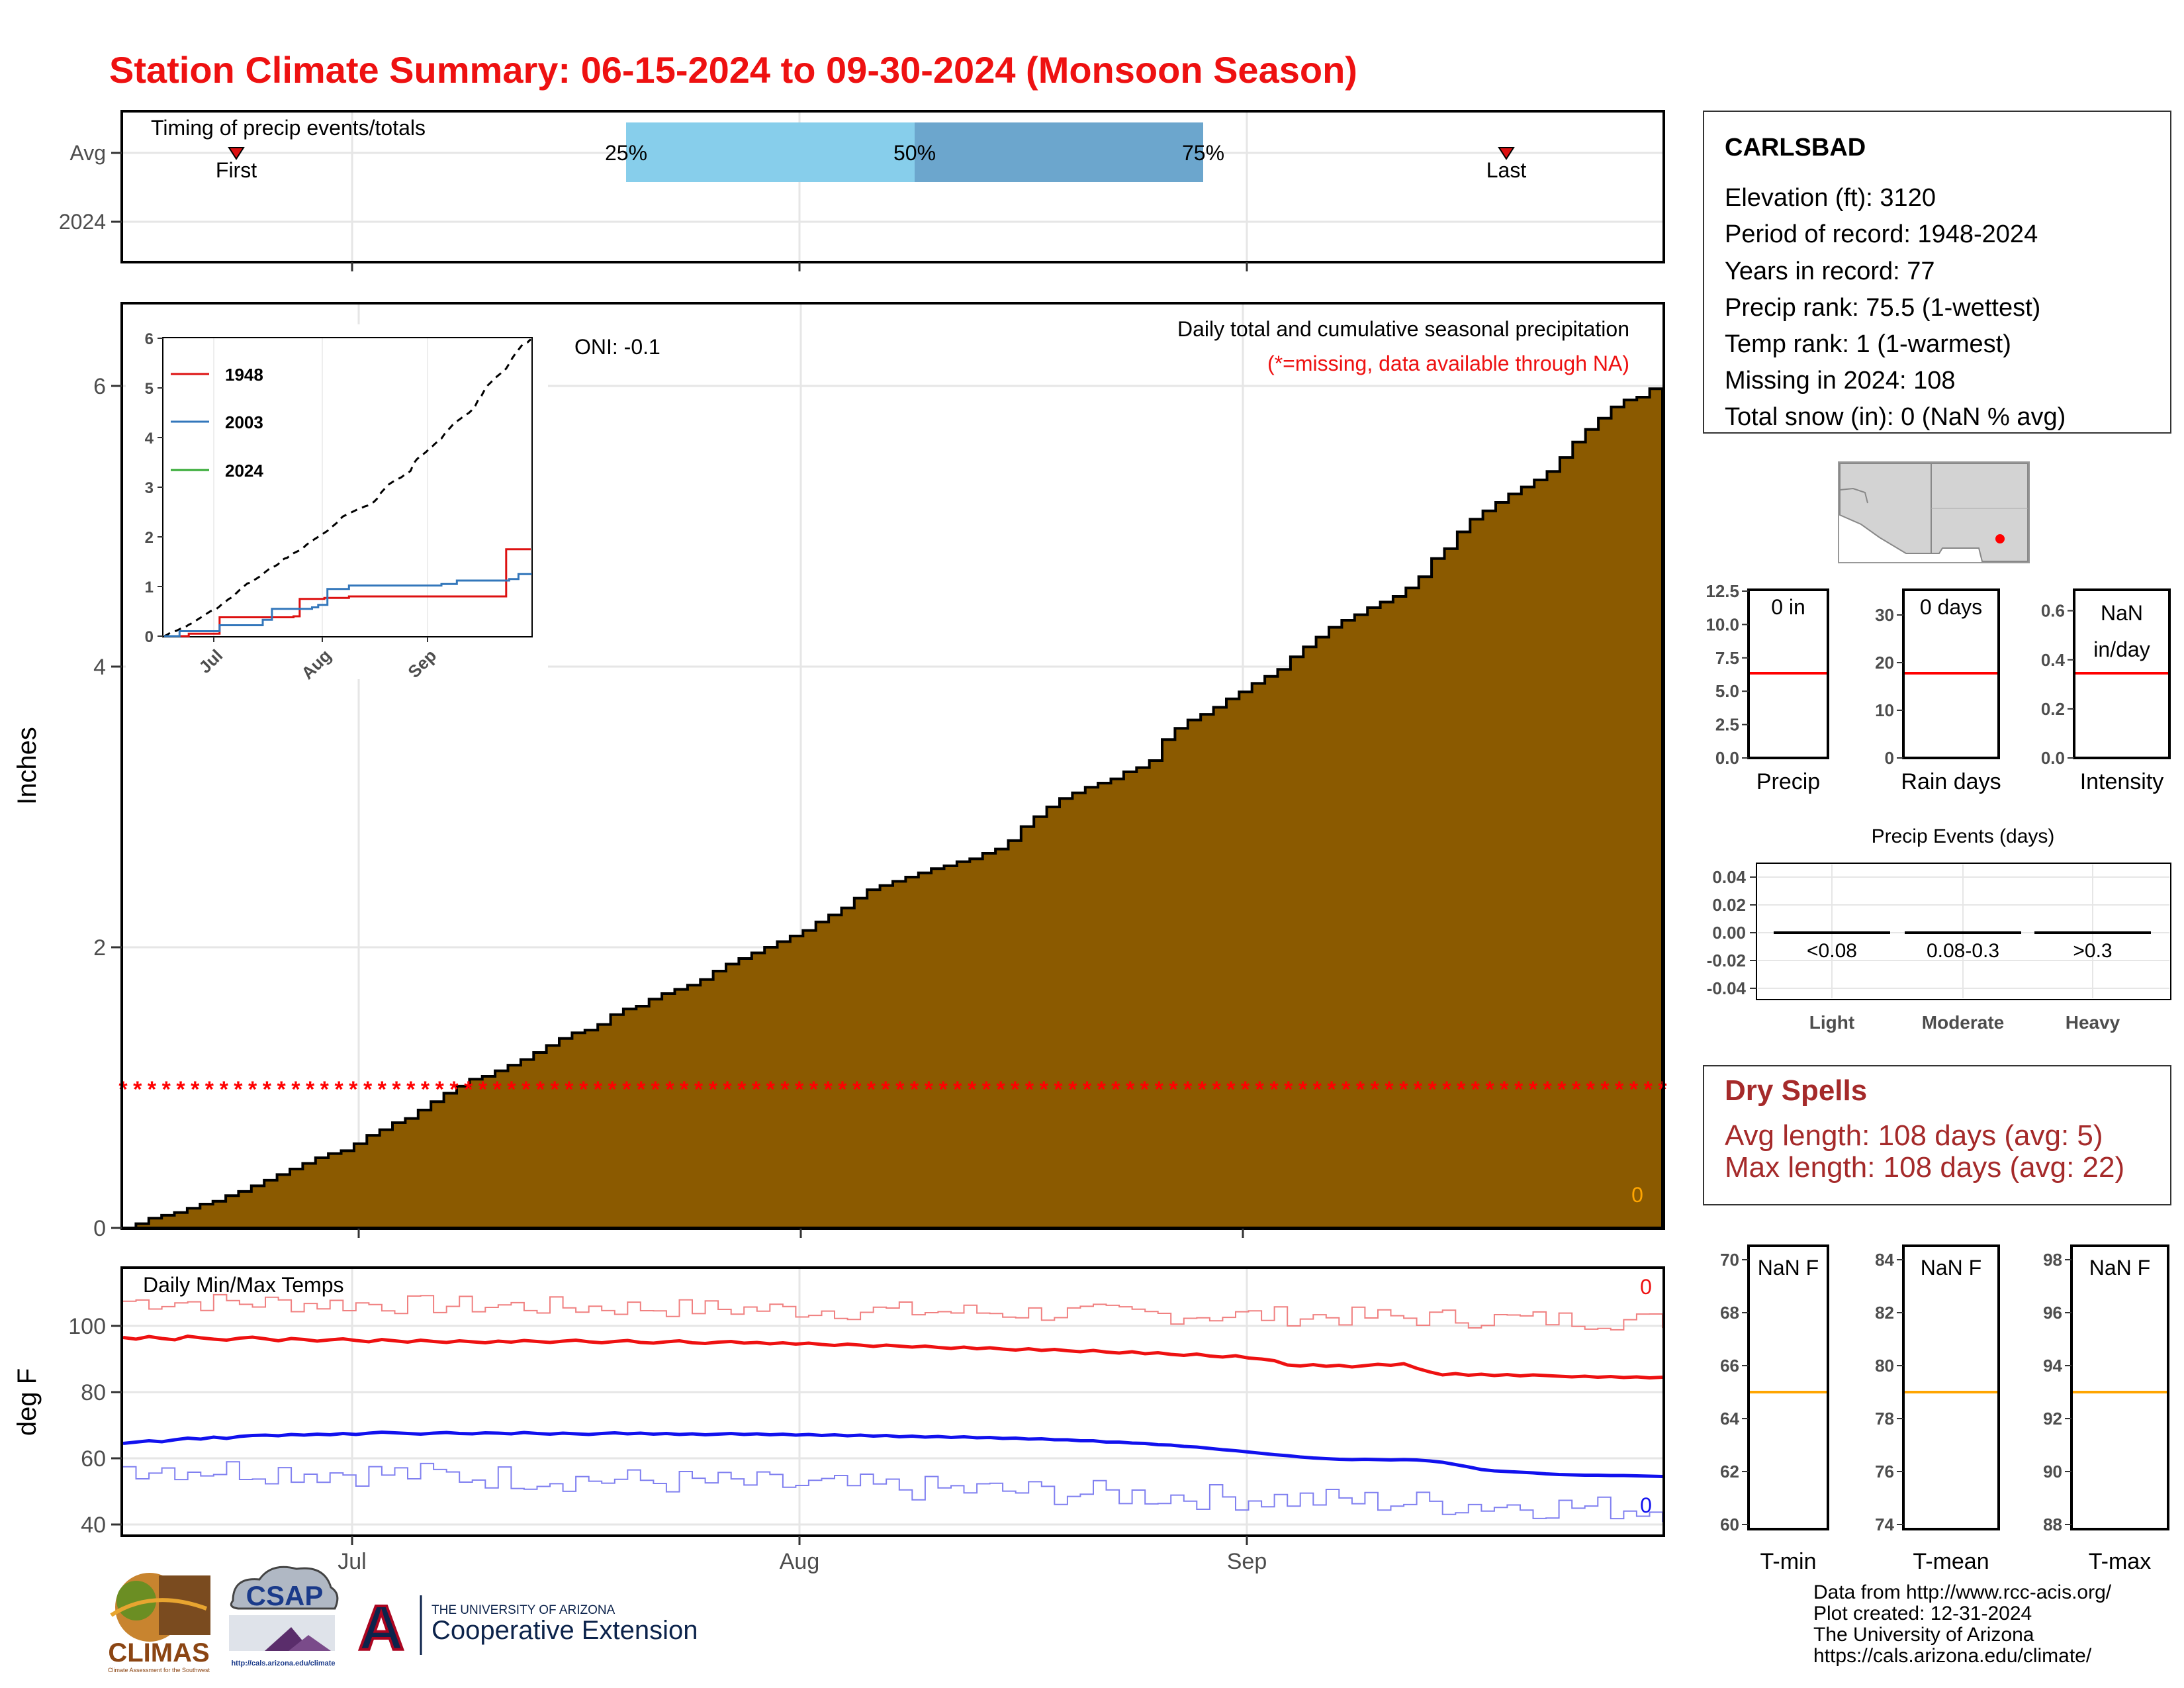 The width and height of the screenshot is (2184, 1688). I want to click on temp-bar-tmin: NaN F T-min 60 62 64 66 68 70, so click(1775, 1409).